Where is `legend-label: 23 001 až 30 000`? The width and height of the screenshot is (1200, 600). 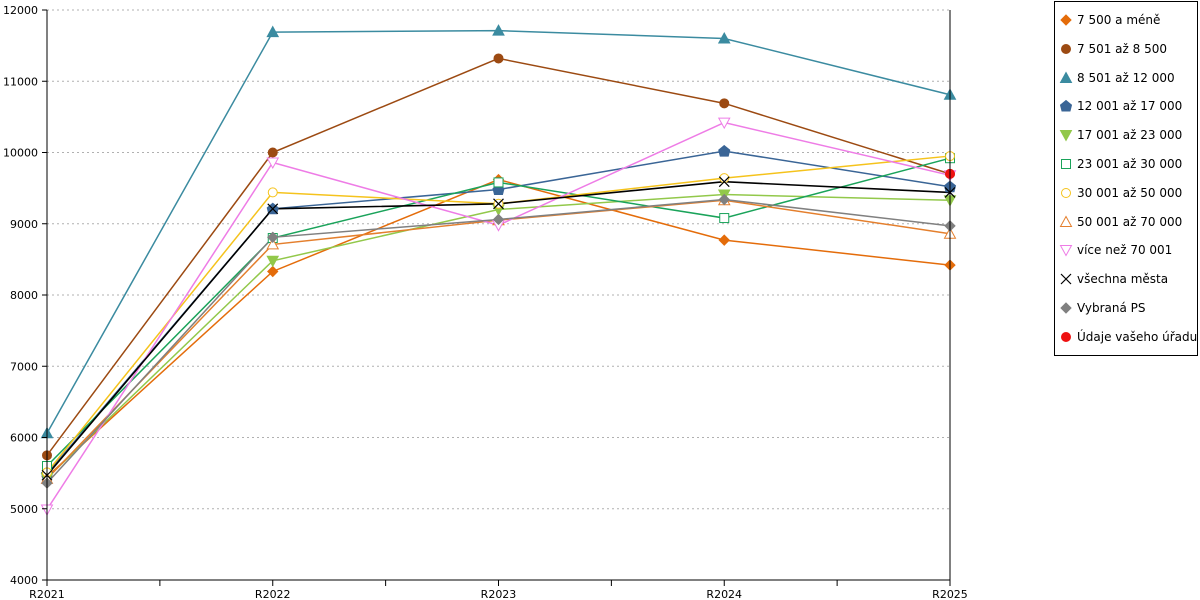
legend-label: 23 001 až 30 000 is located at coordinates (1130, 164).